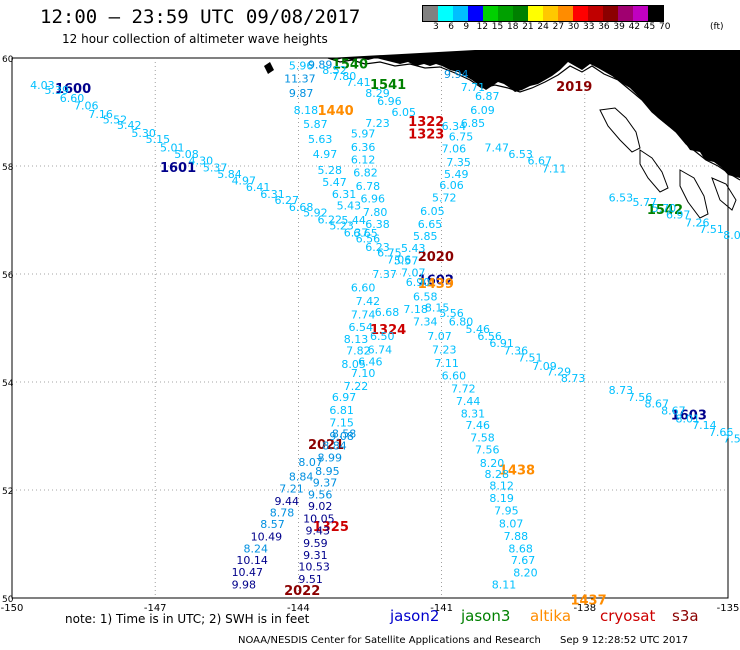  Describe the element at coordinates (353, 220) in the screenshot. I see `swh-value: 5.44` at that location.